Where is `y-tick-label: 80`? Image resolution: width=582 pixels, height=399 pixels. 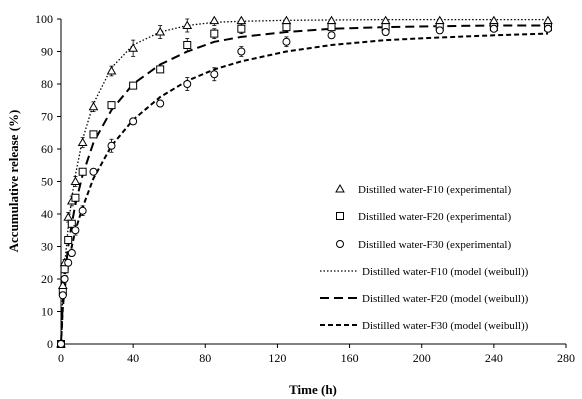 y-tick-label: 80 is located at coordinates (47, 84).